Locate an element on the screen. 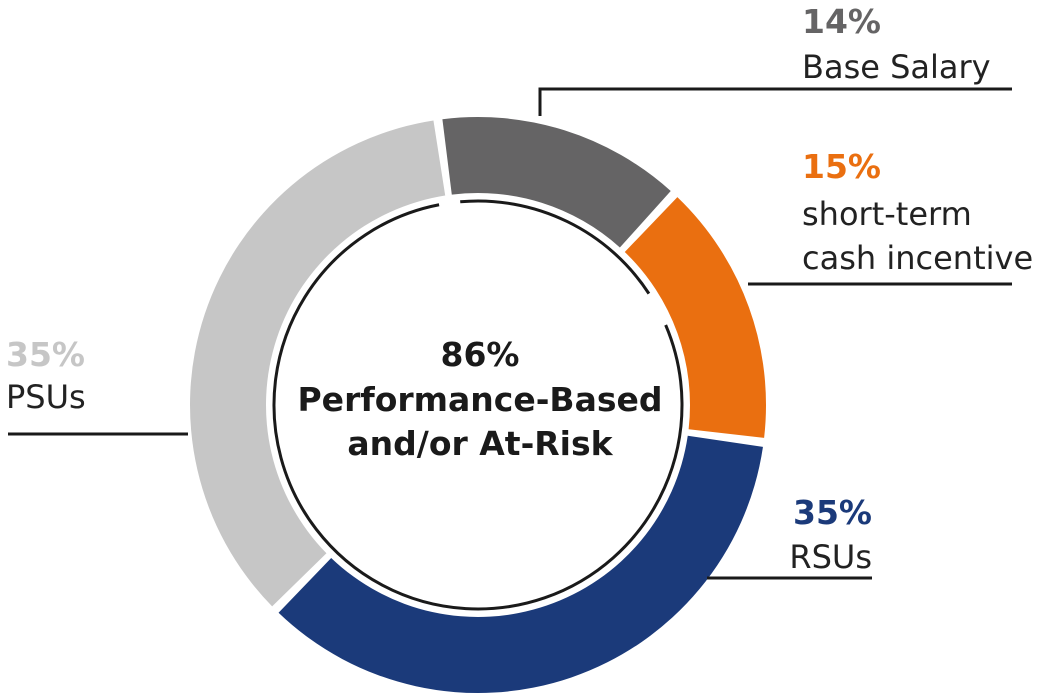  label-rsus: 35% RSUs is located at coordinates (830, 534).